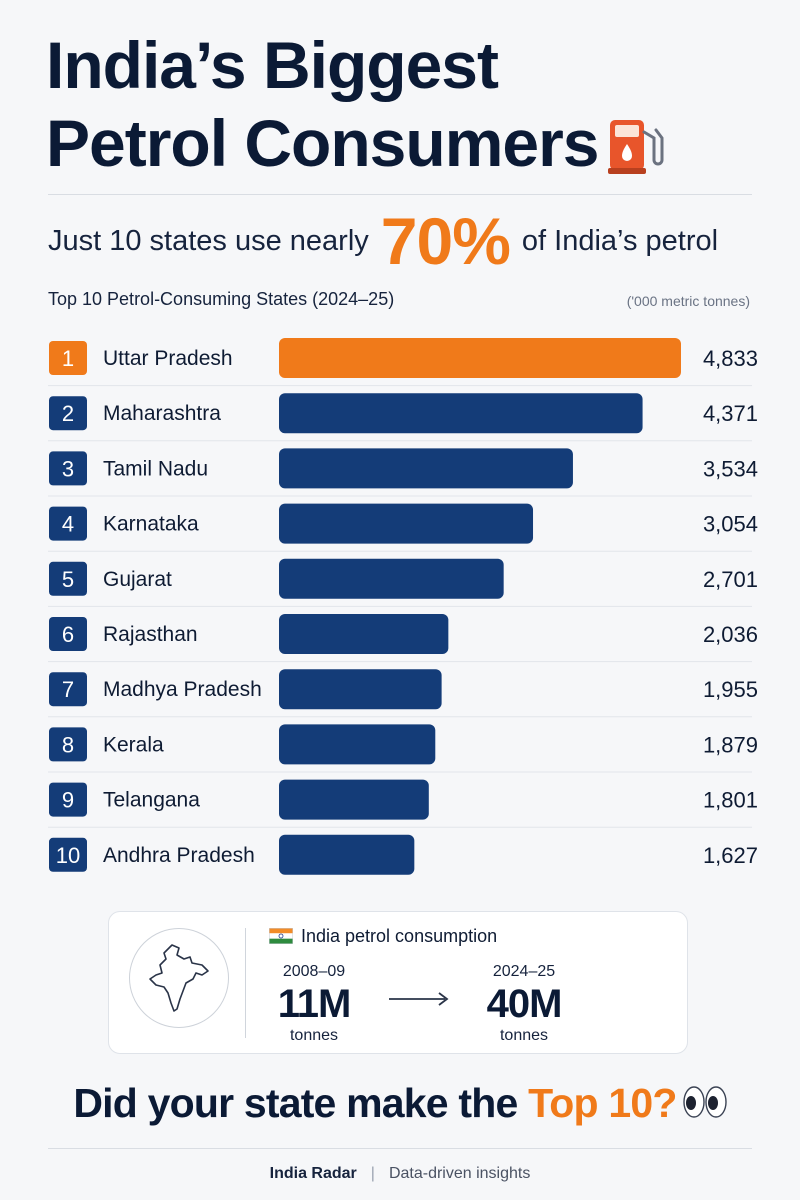 This screenshot has height=1200, width=800. I want to click on category-label: Tamil Nadu, so click(155, 468).